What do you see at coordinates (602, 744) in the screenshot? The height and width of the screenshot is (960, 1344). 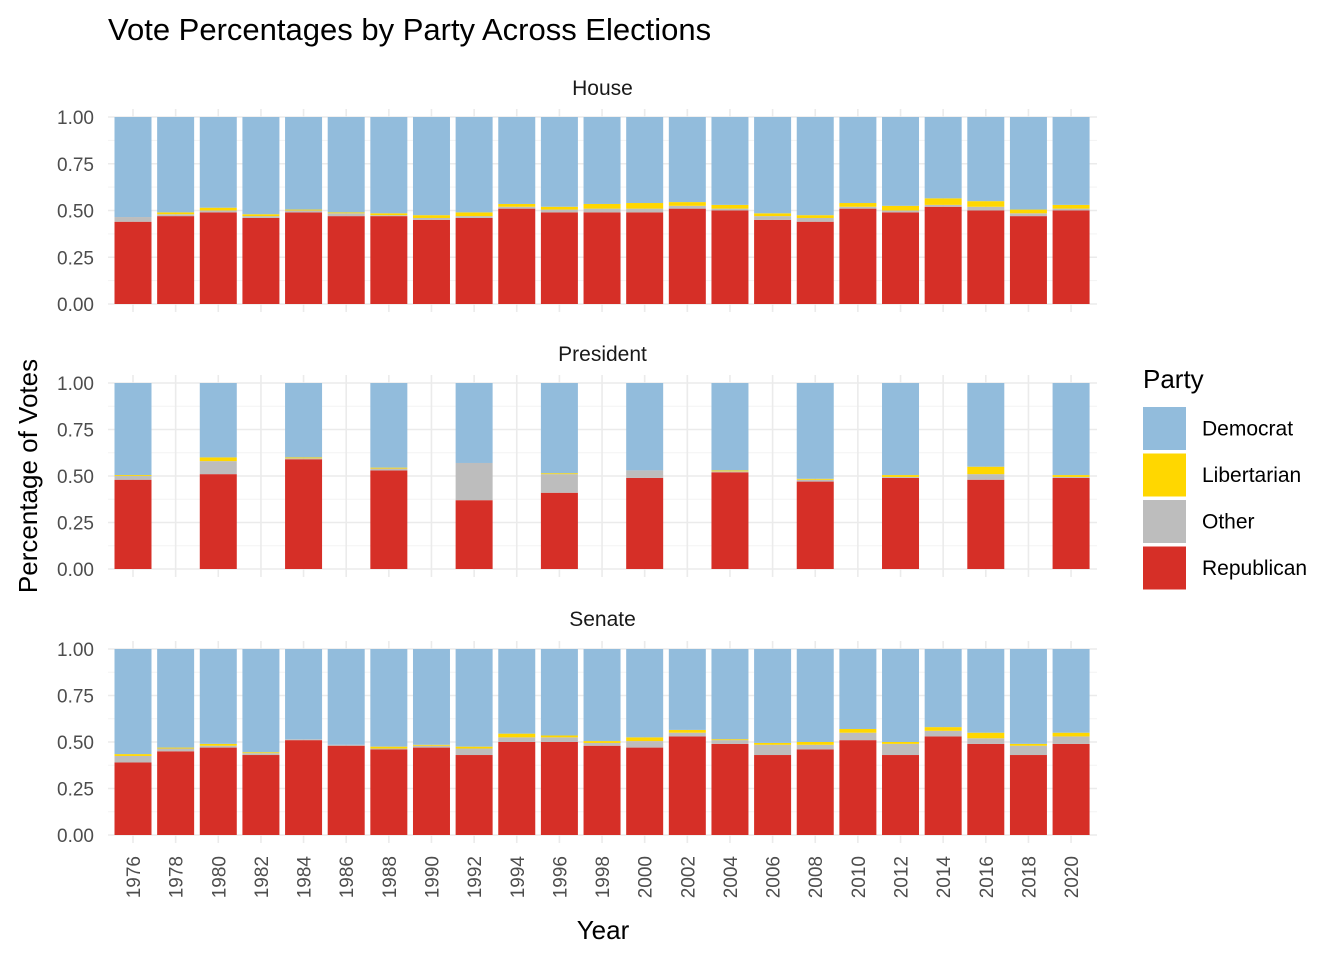 I see `bar-other-senate-1998` at bounding box center [602, 744].